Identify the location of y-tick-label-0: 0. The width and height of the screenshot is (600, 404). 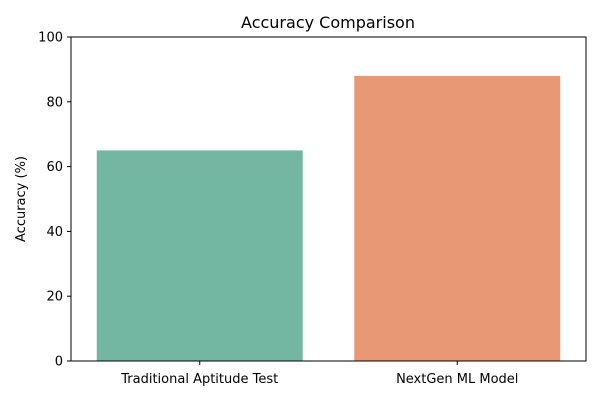
(59, 362).